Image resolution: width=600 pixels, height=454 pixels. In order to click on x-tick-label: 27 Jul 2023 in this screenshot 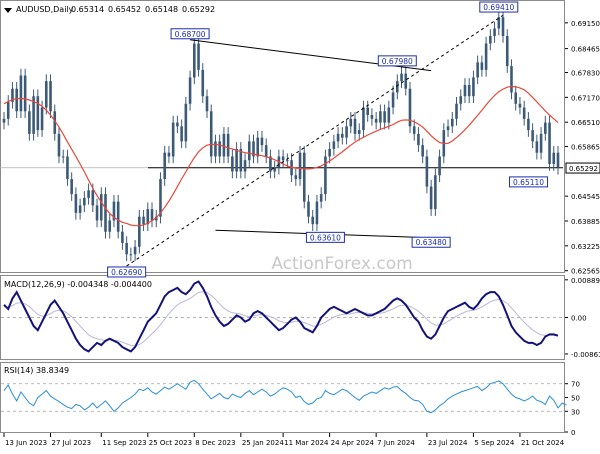, I will do `click(72, 443)`.